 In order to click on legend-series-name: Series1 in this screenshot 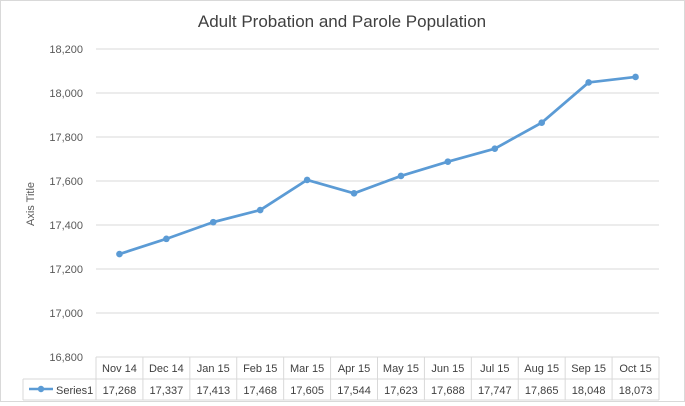, I will do `click(74, 391)`.